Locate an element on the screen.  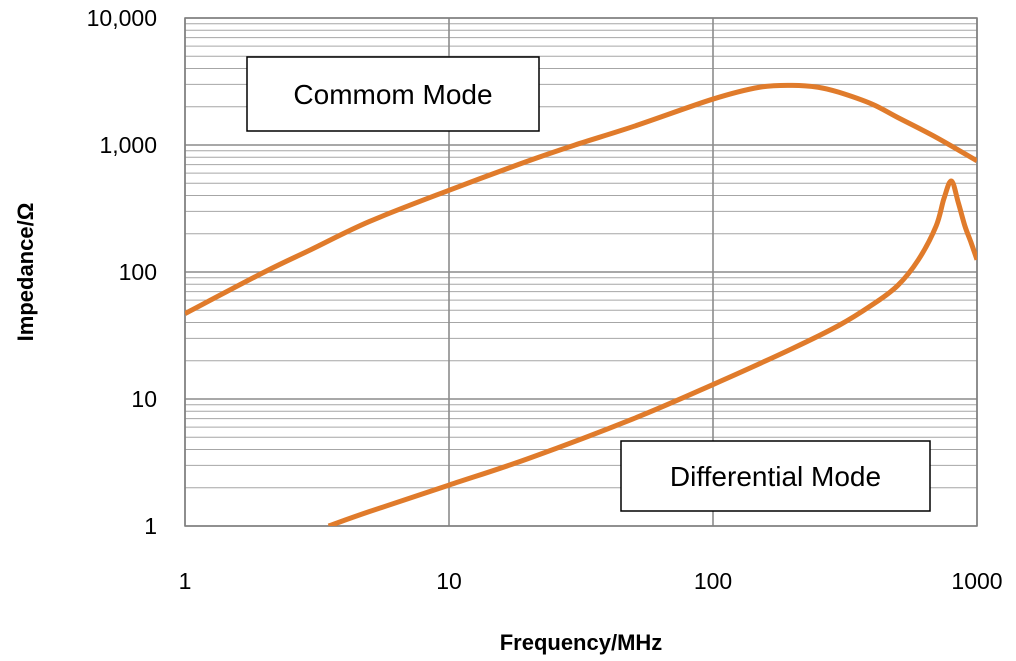
x-tick-label: 10 is located at coordinates (449, 581).